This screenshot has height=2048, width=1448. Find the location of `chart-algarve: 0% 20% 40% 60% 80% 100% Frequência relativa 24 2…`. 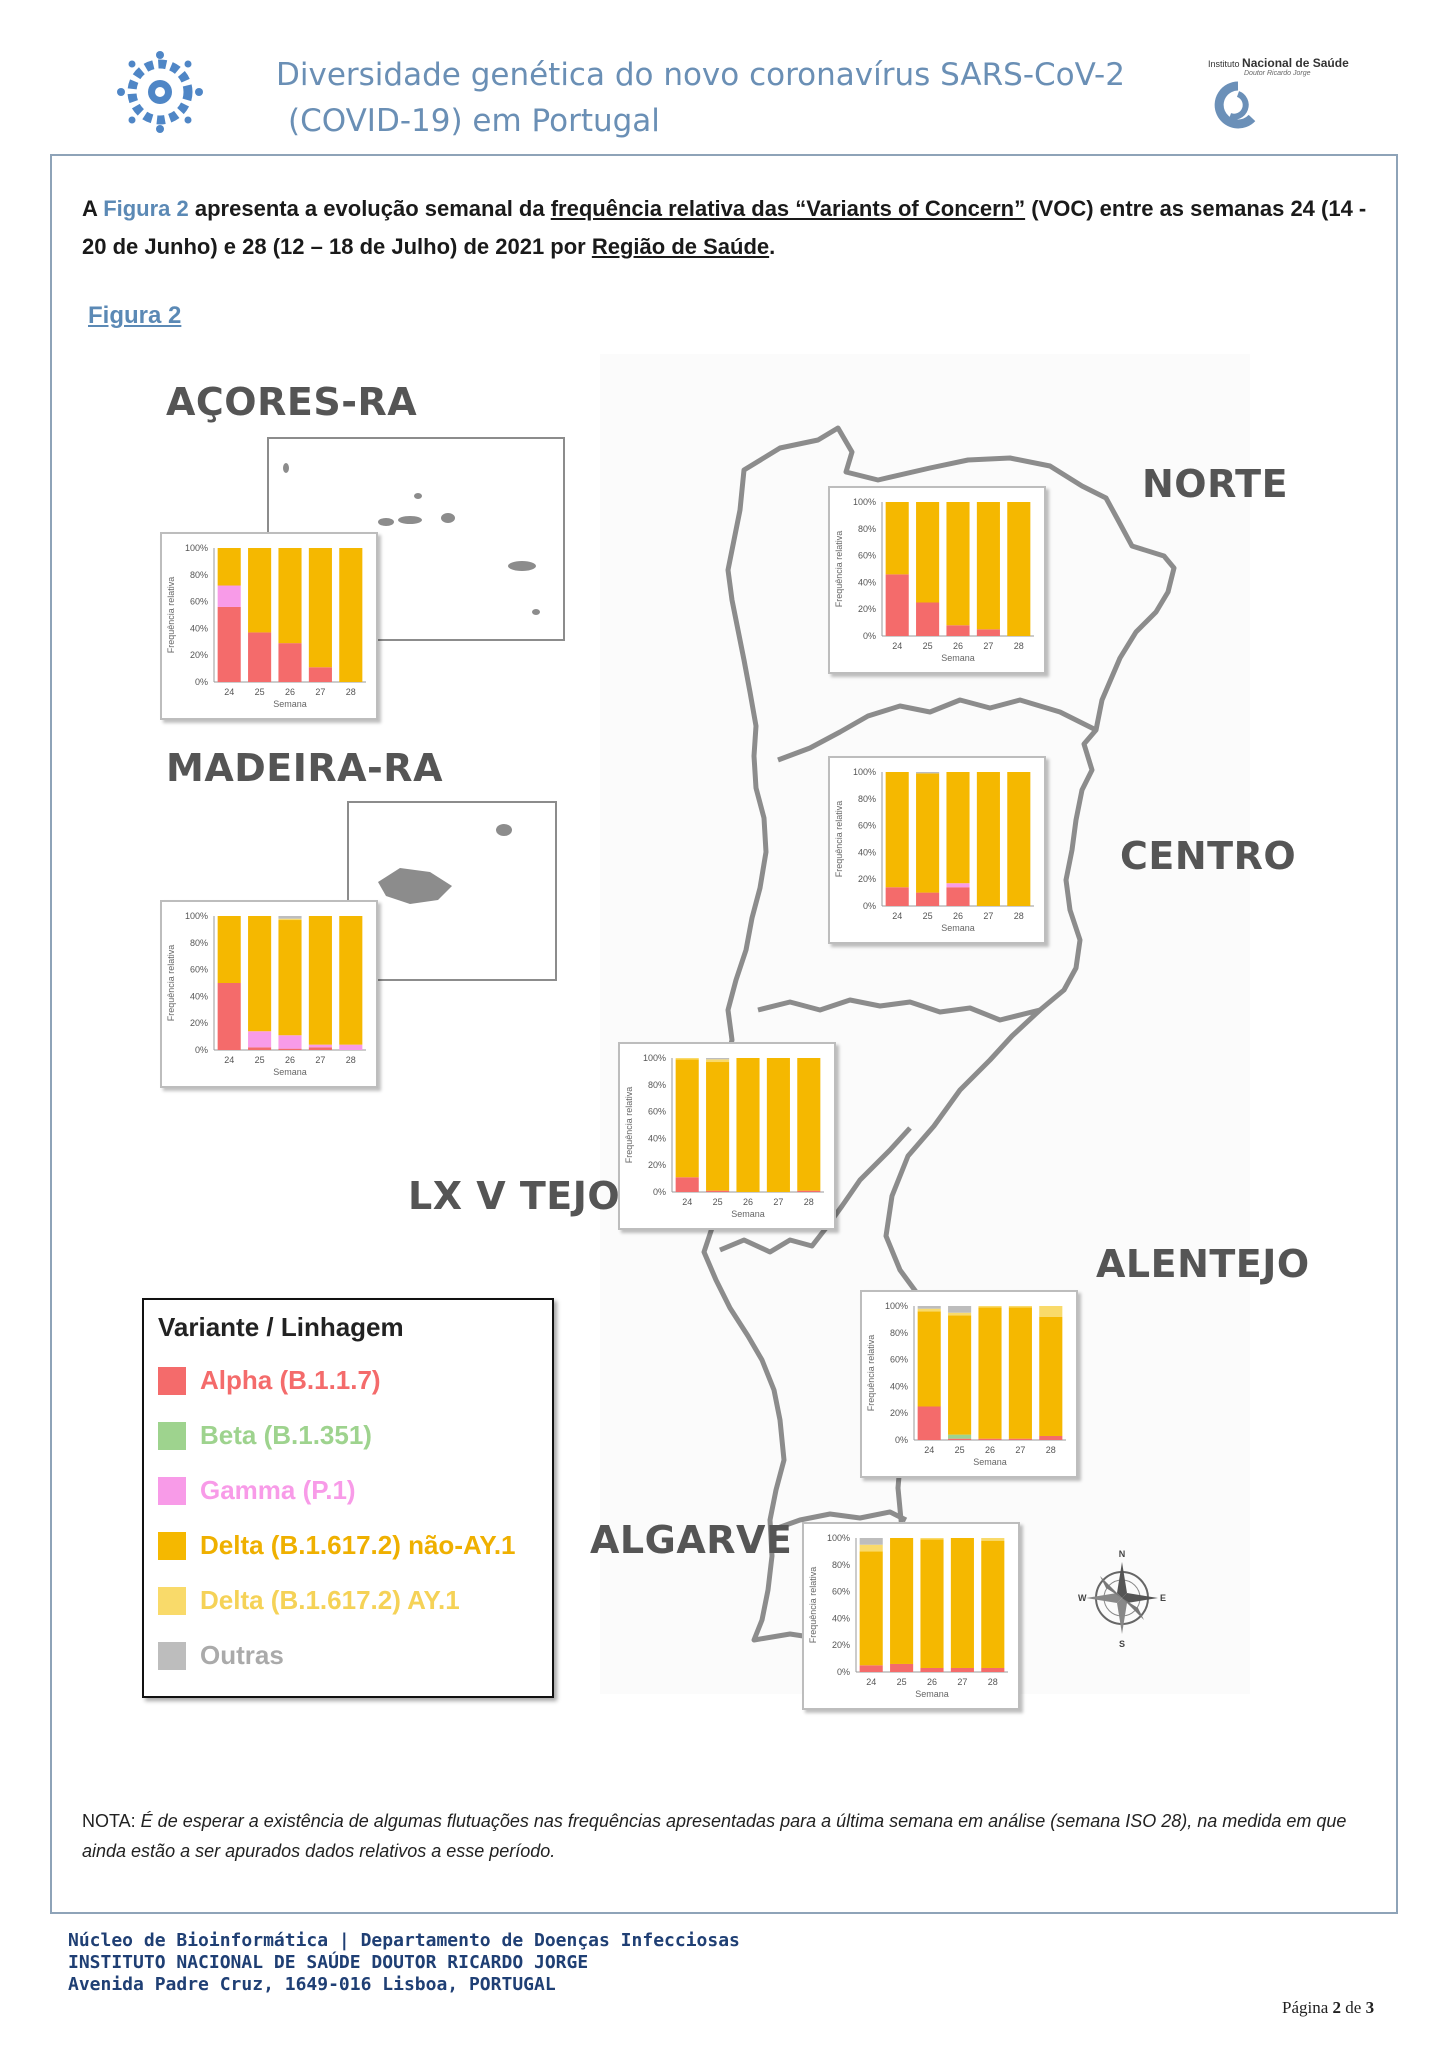

chart-algarve: 0% 20% 40% 60% 80% 100% Frequência relativa 24 2… is located at coordinates (911, 1616).